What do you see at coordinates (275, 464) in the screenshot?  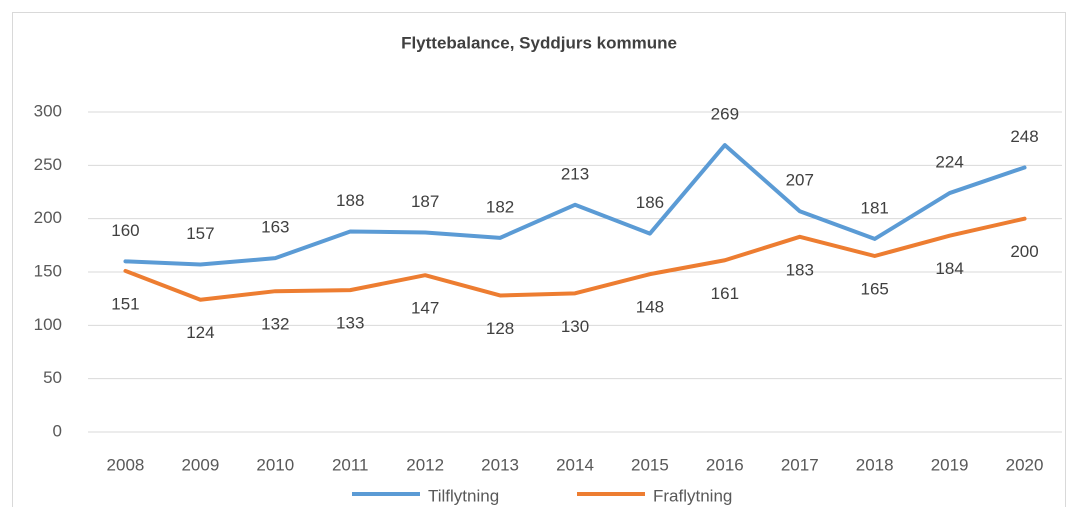 I see `x-tick-label: 2010` at bounding box center [275, 464].